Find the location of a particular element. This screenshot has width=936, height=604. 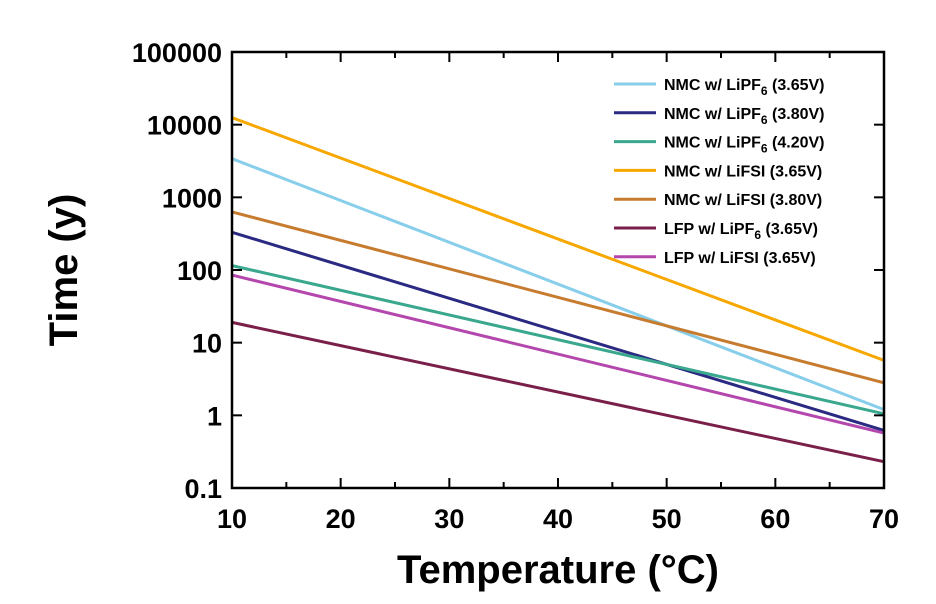

x-tick-label: 40 is located at coordinates (558, 519).